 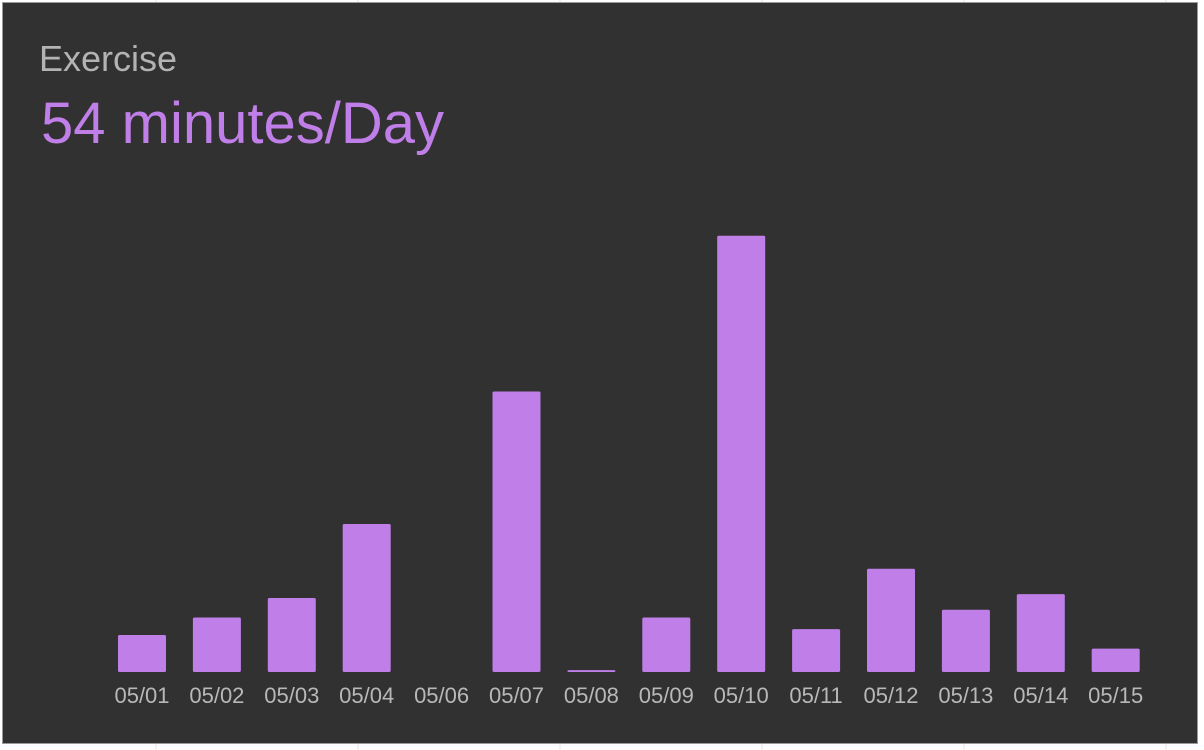 I want to click on x-tick-label: 05/01, so click(x=141, y=695).